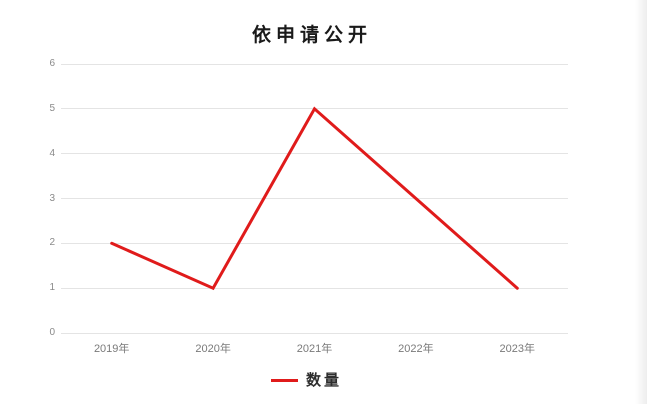 This screenshot has height=404, width=647. I want to click on y-tick-label: 5, so click(52, 108).